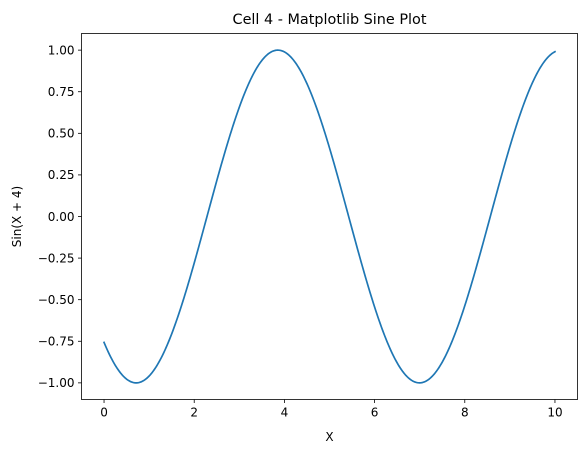  I want to click on y-tick-label: 0.75, so click(61, 92).